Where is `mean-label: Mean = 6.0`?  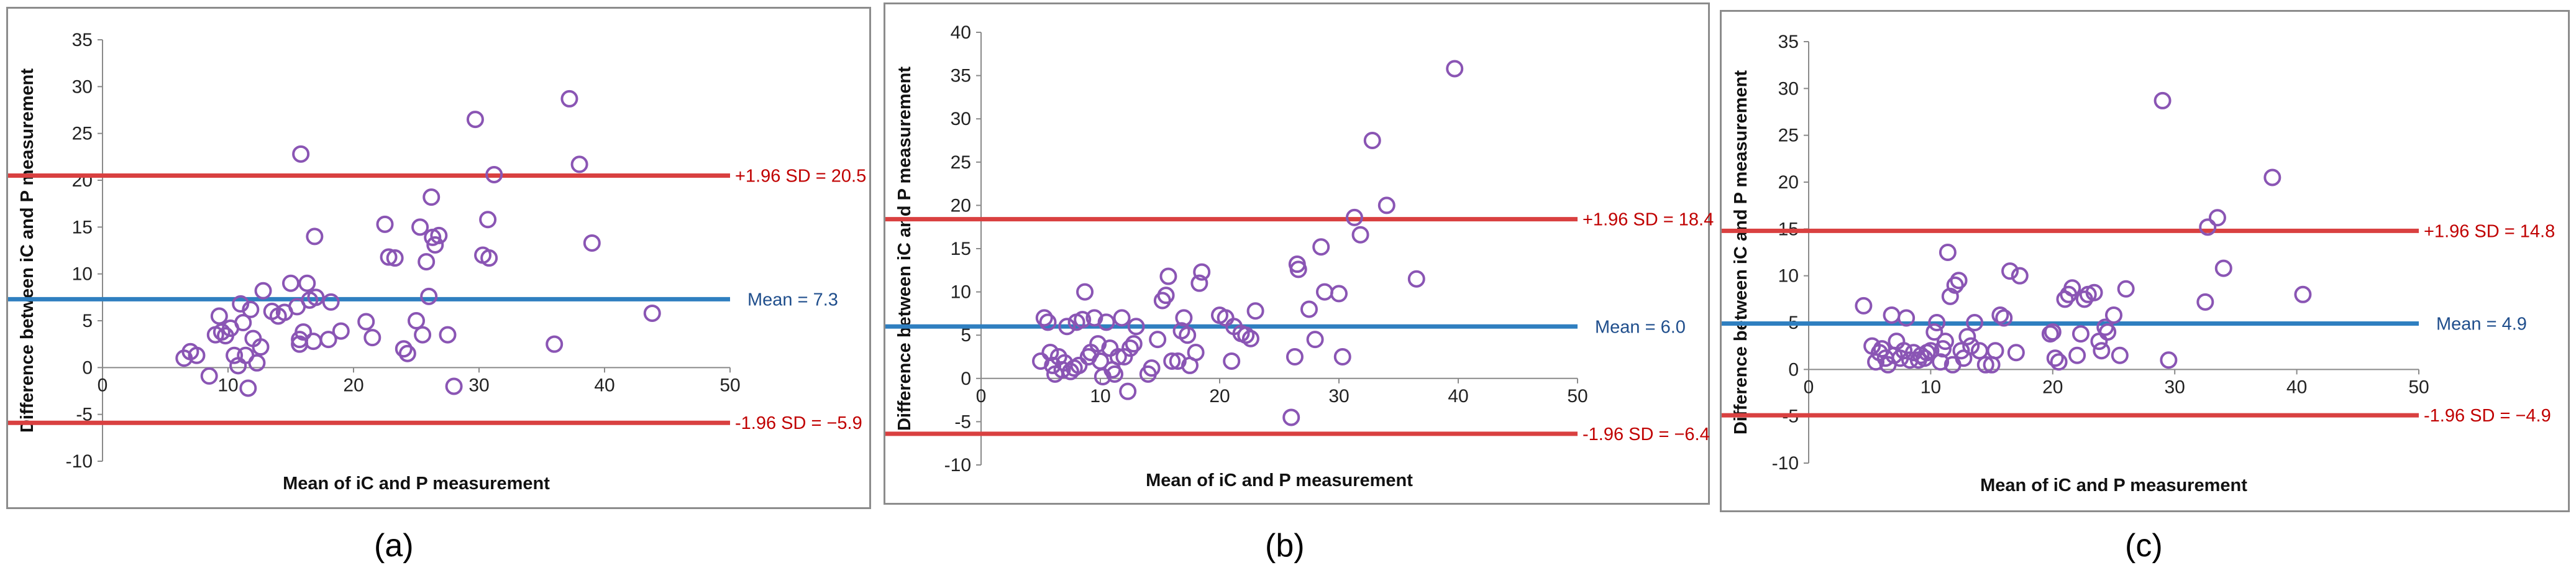
mean-label: Mean = 6.0 is located at coordinates (1640, 327).